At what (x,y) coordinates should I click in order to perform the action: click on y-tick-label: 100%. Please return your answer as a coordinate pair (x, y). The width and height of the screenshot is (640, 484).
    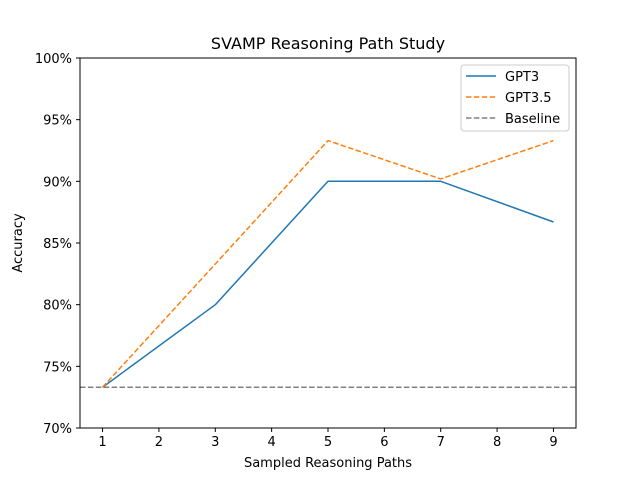
    Looking at the image, I should click on (53, 59).